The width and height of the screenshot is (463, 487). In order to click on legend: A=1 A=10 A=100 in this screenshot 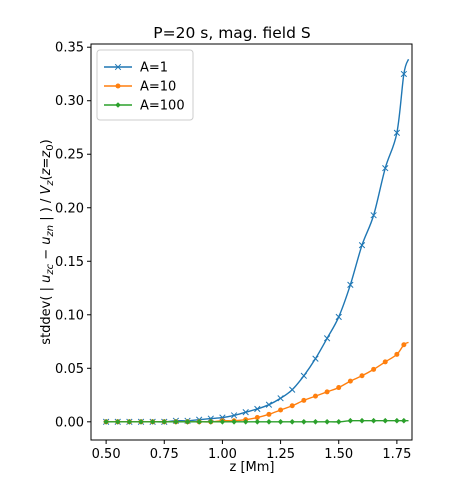, I will do `click(145, 85)`.